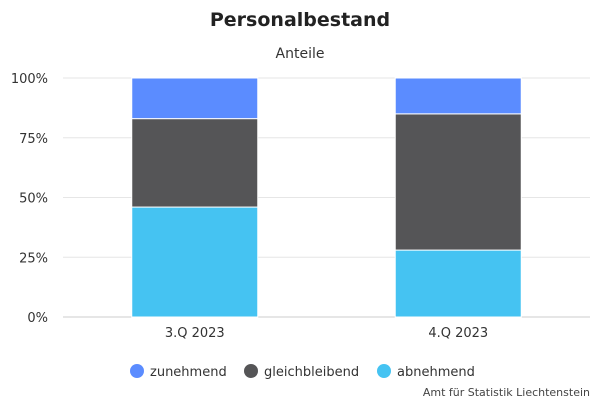 The width and height of the screenshot is (600, 400). What do you see at coordinates (33, 258) in the screenshot?
I see `y-tick-label: 25%` at bounding box center [33, 258].